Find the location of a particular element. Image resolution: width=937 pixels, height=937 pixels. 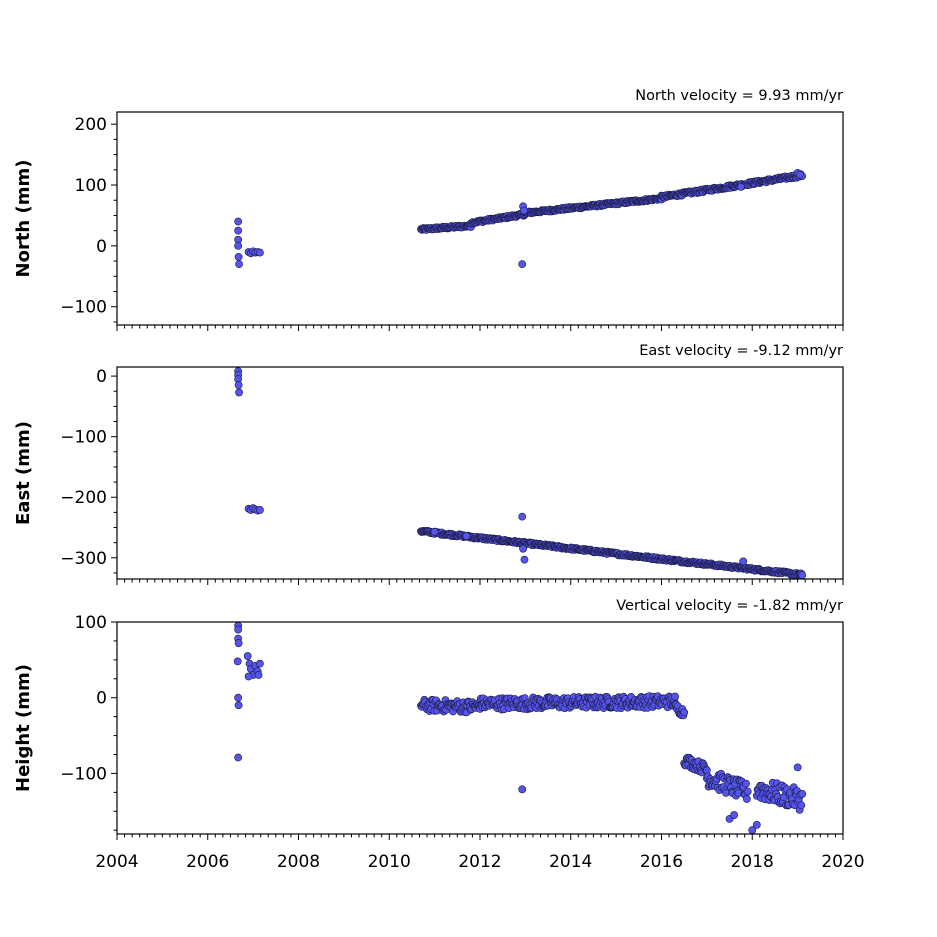

x-tick-label: 2004 is located at coordinates (116, 862).